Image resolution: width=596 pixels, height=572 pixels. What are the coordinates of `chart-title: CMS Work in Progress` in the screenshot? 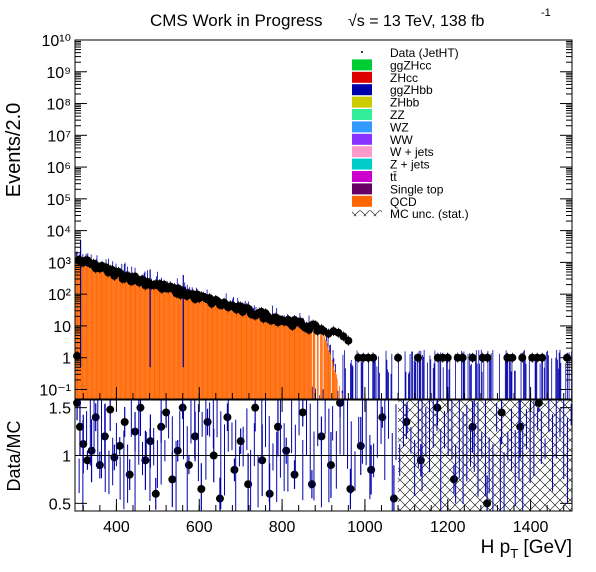 It's located at (236, 20).